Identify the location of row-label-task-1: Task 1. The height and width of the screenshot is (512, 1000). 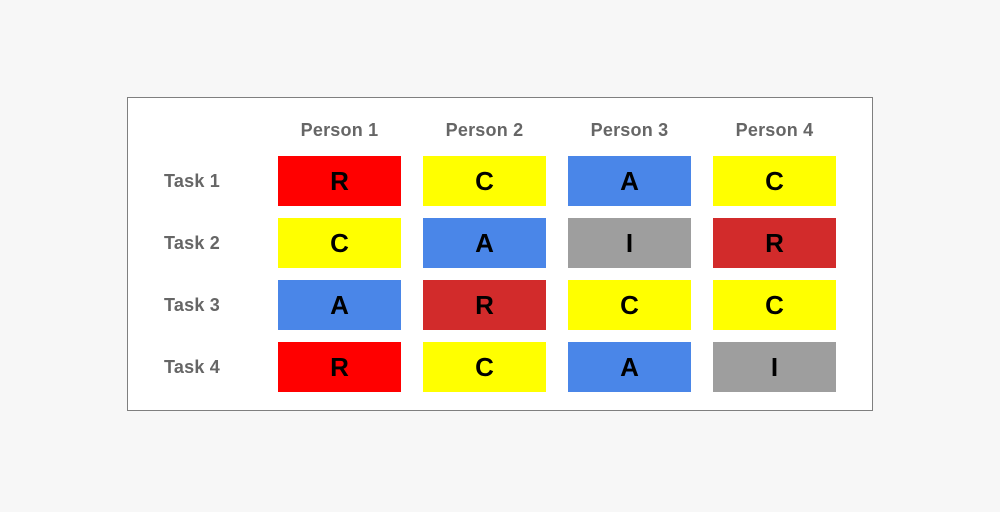
(192, 180).